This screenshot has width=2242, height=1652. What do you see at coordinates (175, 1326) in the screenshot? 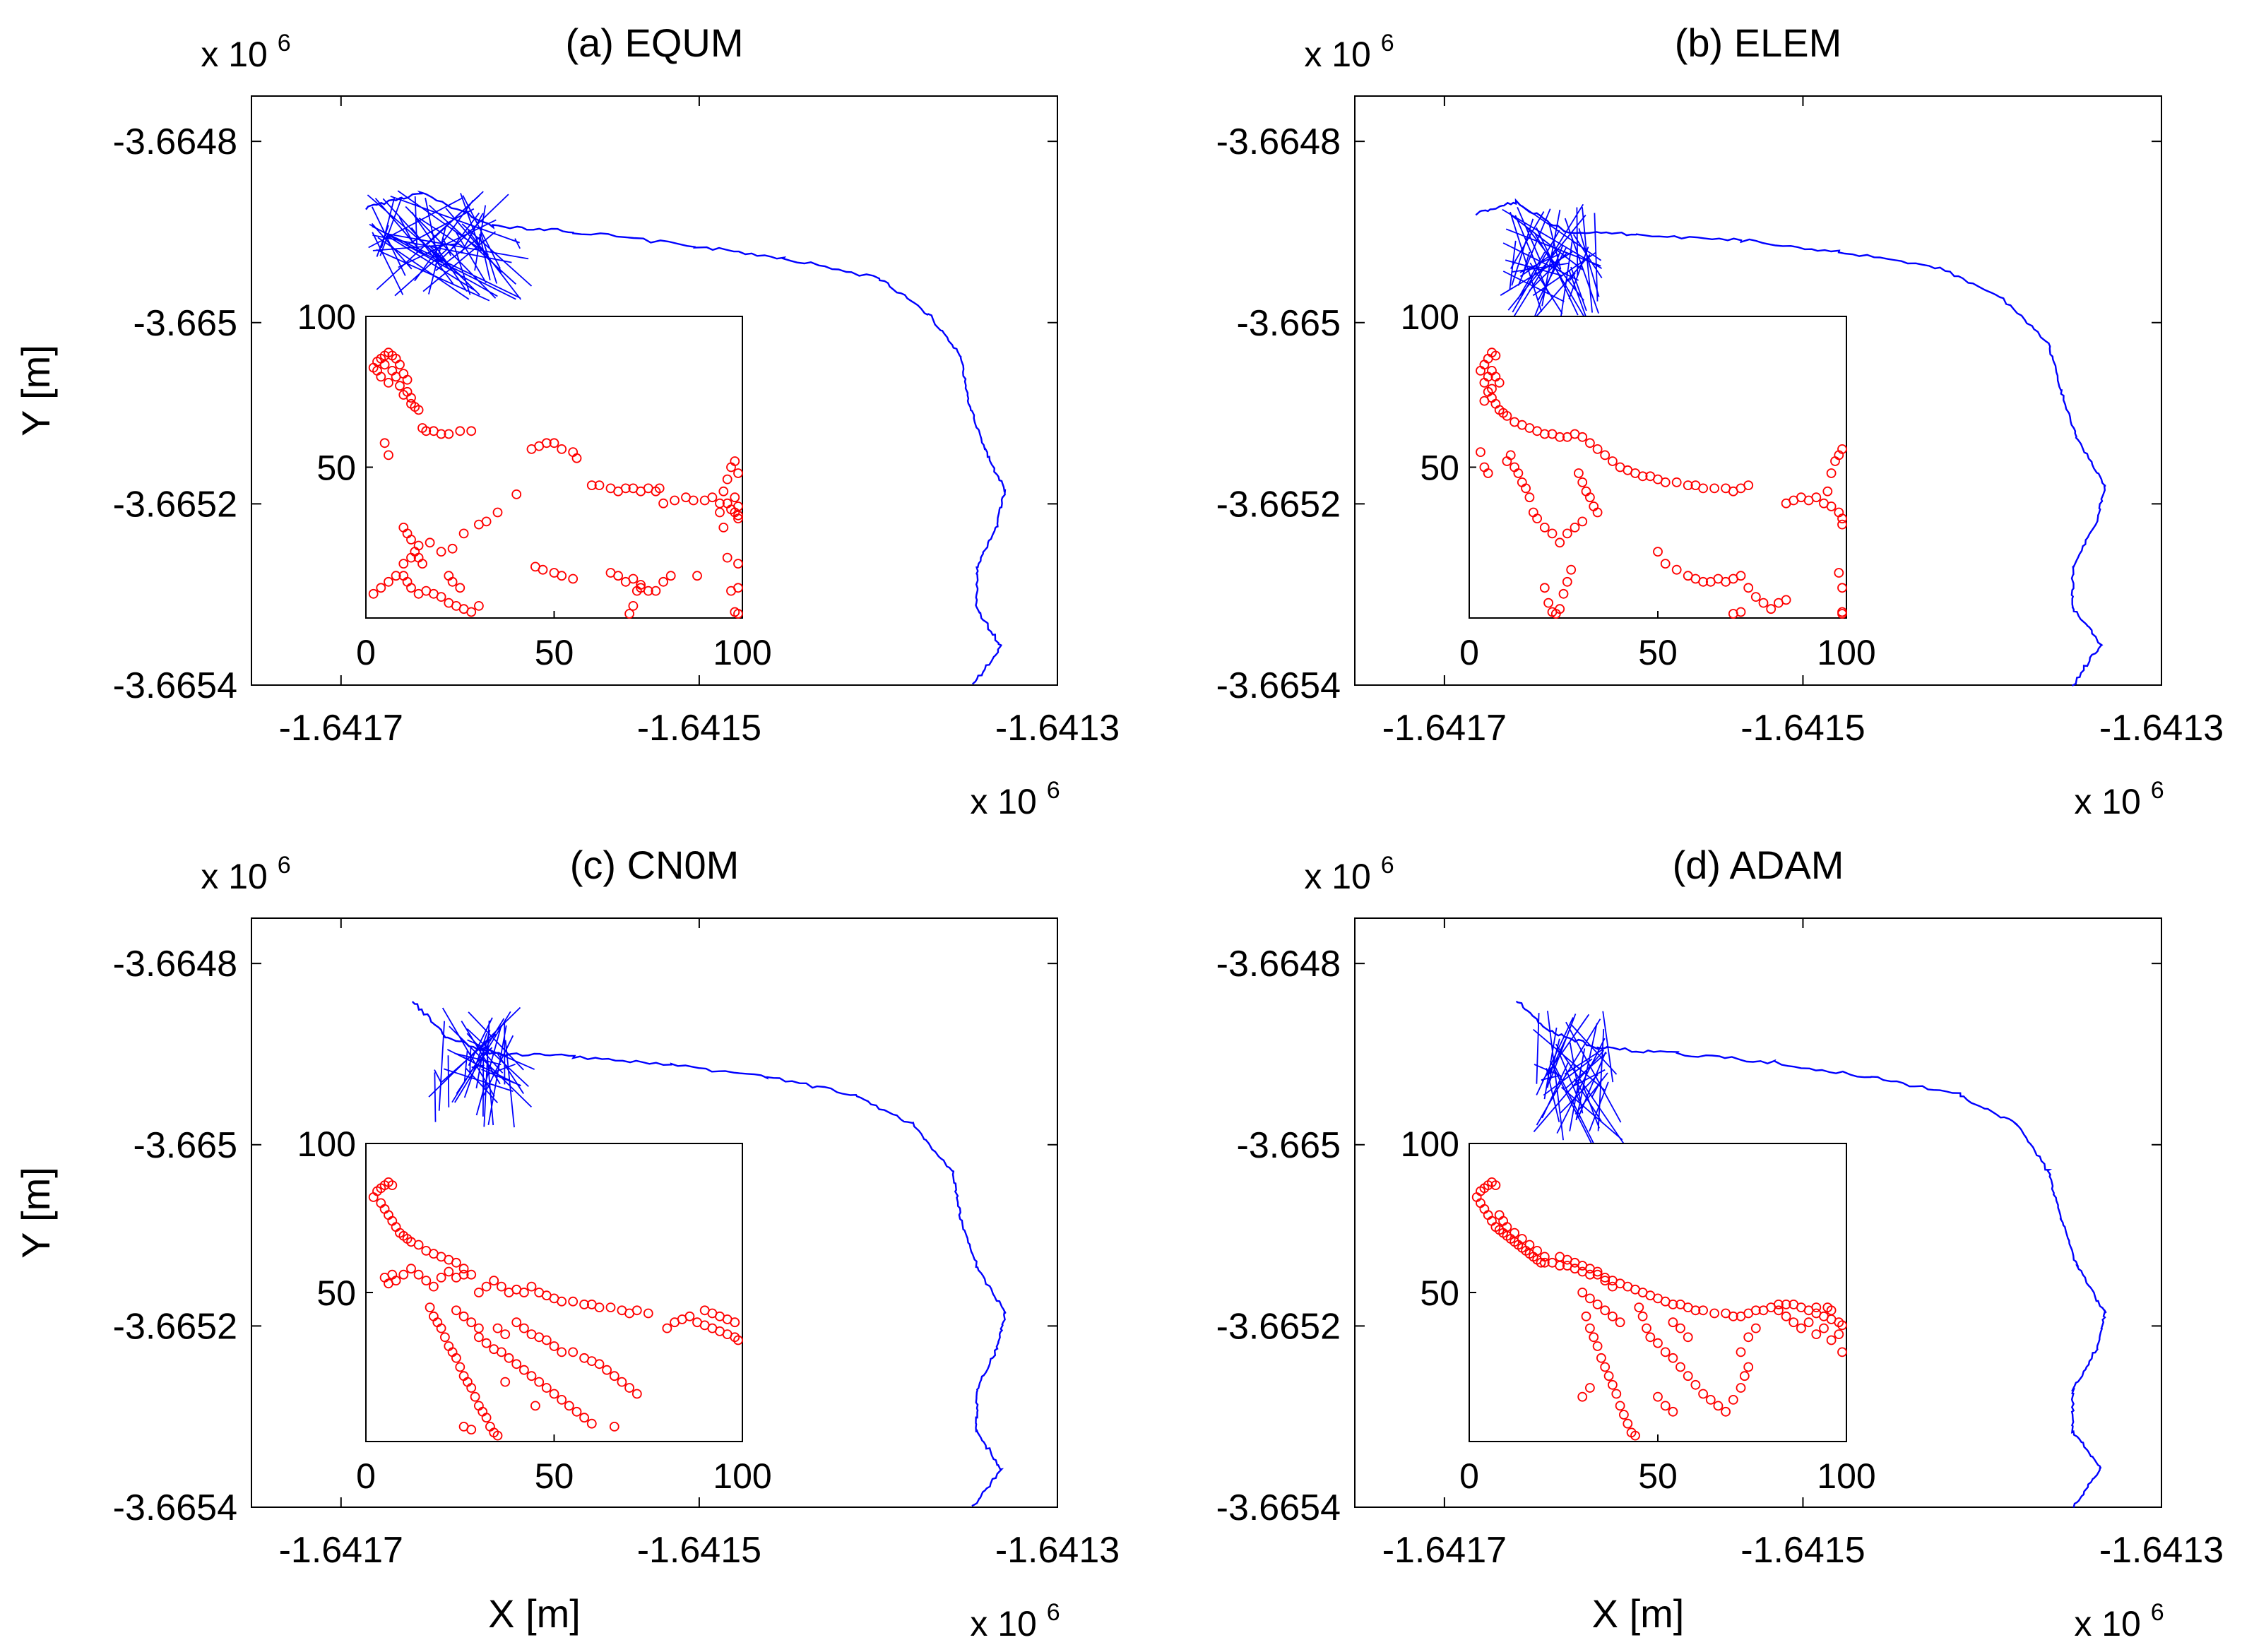
I see `y-tick-label: -3.6652` at bounding box center [175, 1326].